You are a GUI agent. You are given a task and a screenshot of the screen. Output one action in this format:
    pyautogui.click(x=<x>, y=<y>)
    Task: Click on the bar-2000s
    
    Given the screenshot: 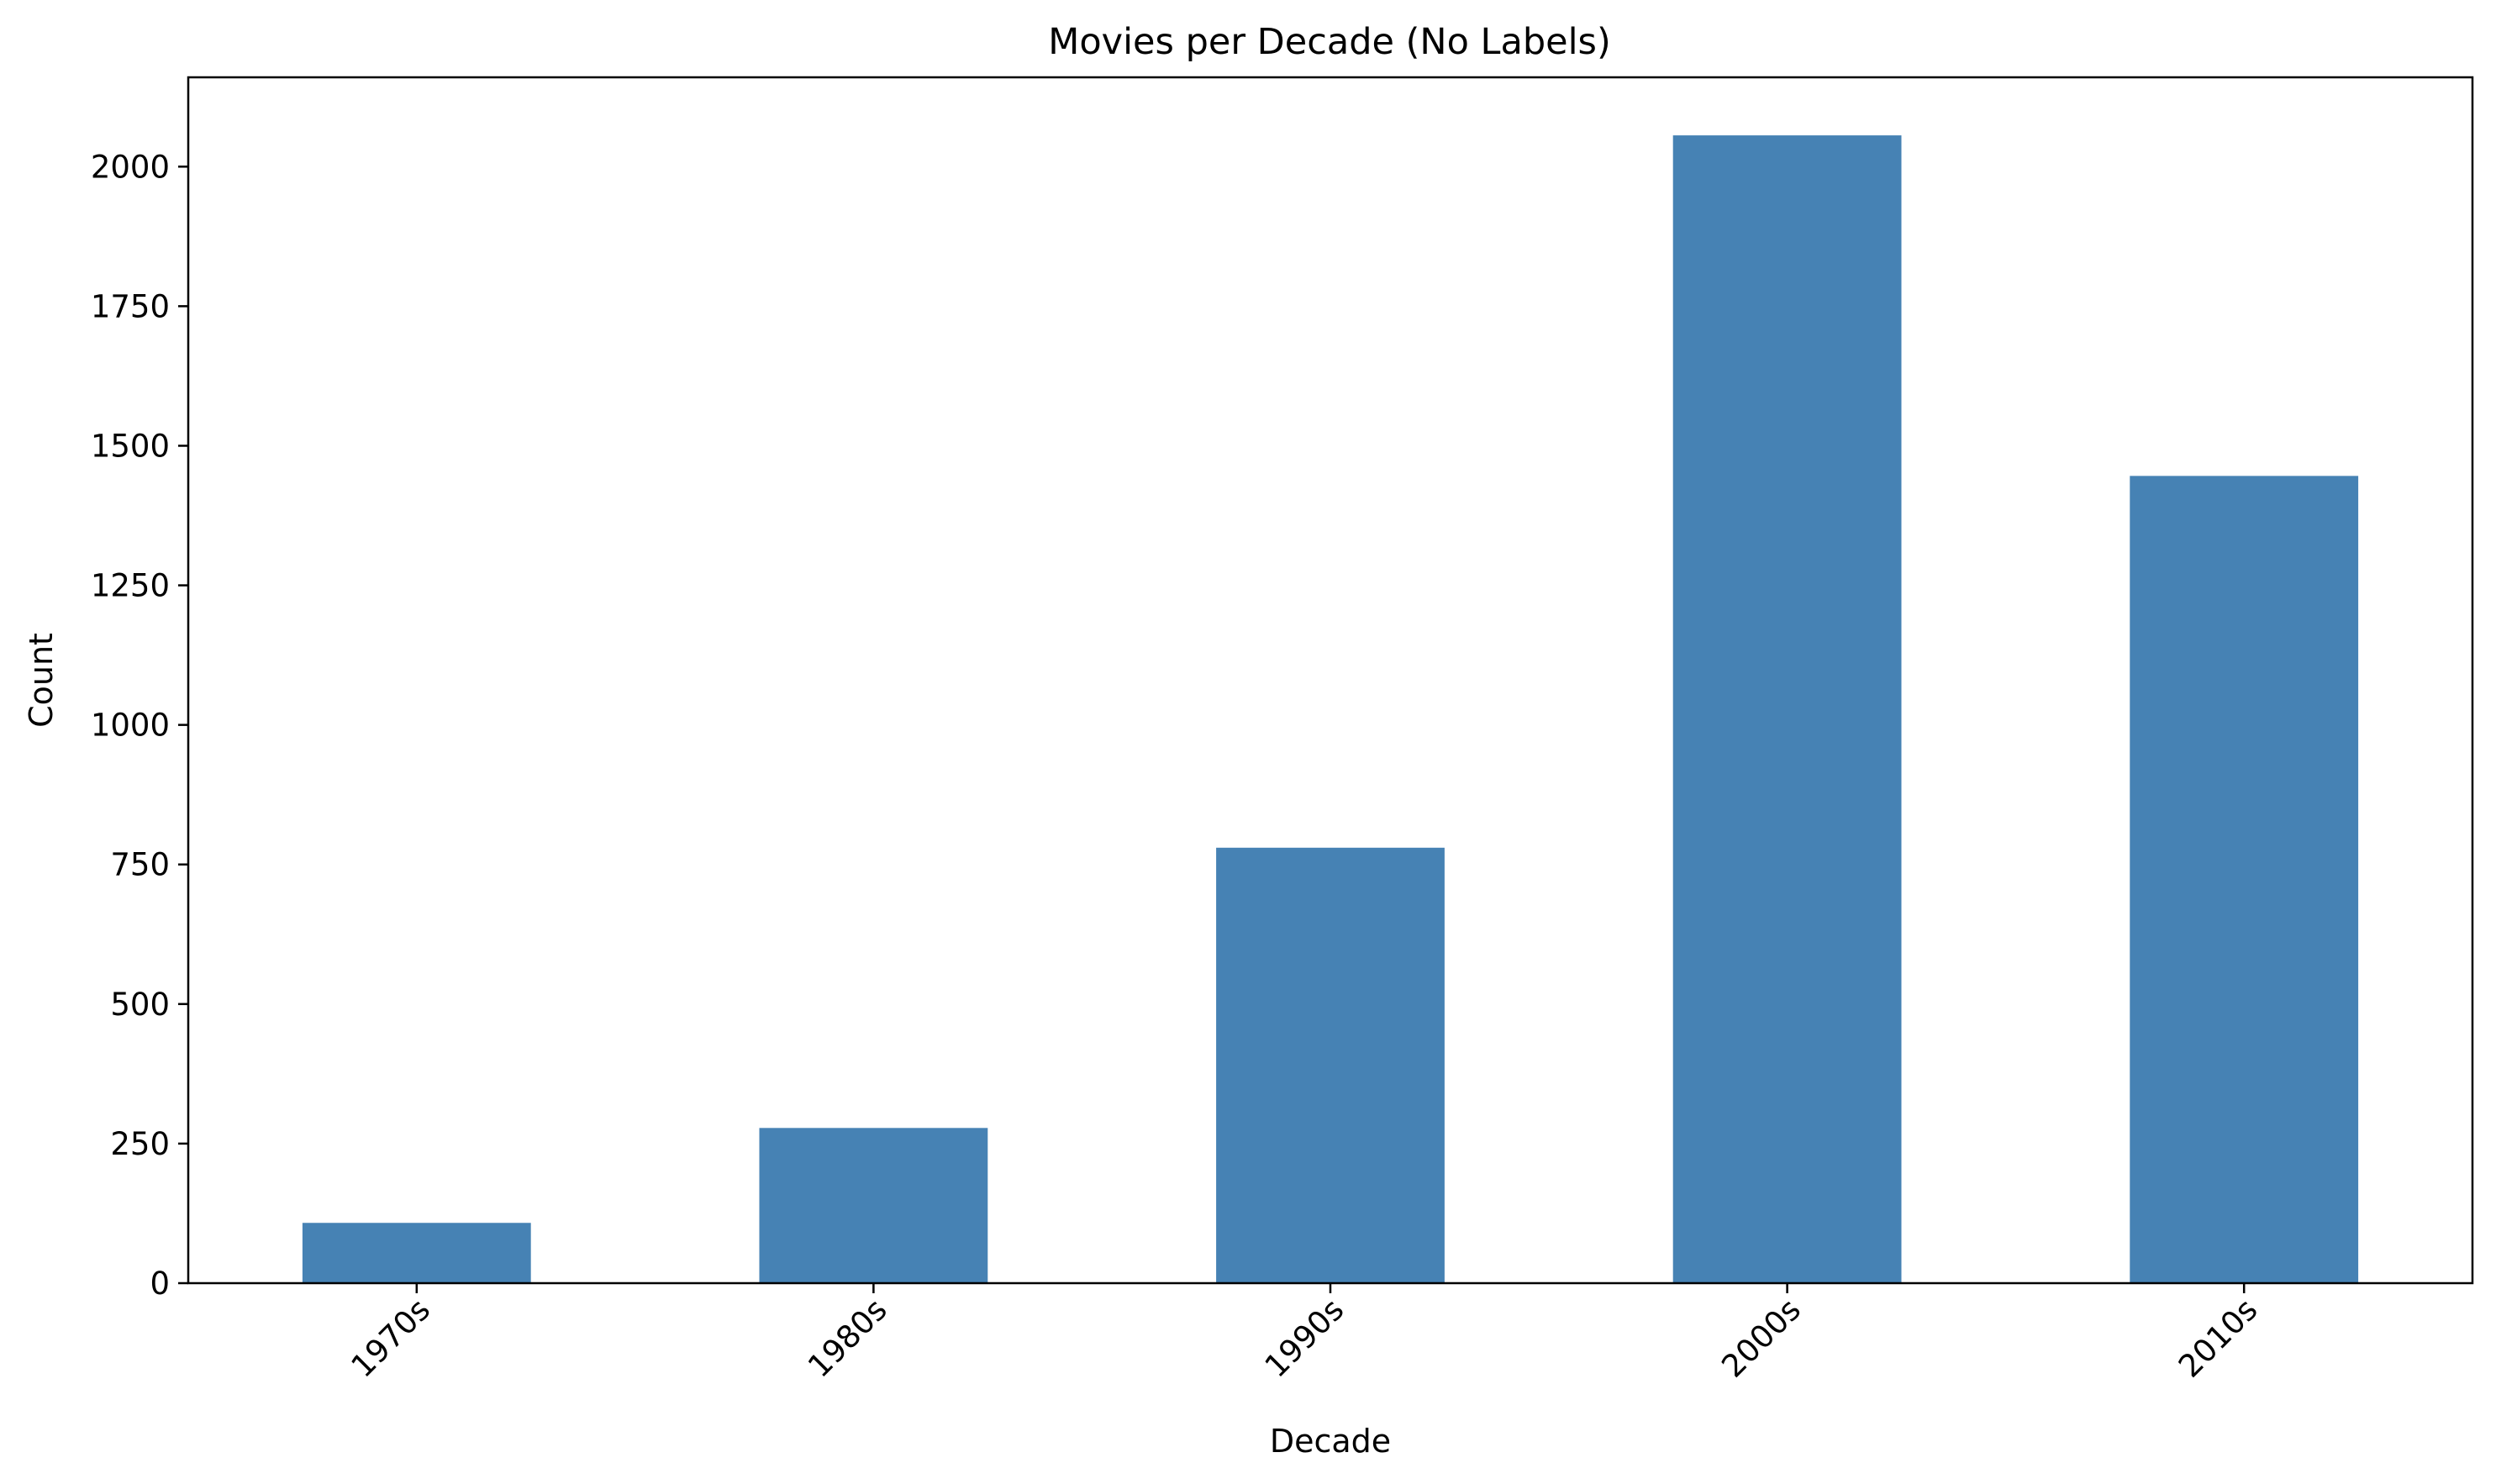 What is the action you would take?
    pyautogui.click(x=1787, y=710)
    